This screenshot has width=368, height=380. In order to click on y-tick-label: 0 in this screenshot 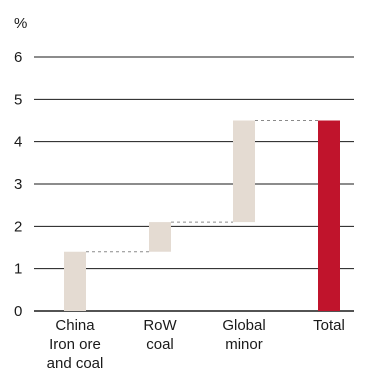, I will do `click(18, 311)`.